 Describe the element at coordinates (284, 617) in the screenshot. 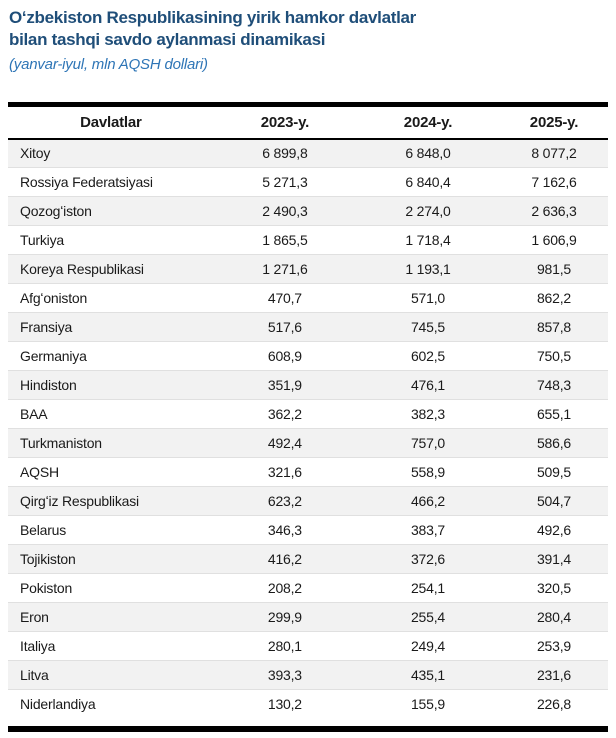

I see `value-cell-y2023: 299,9` at that location.